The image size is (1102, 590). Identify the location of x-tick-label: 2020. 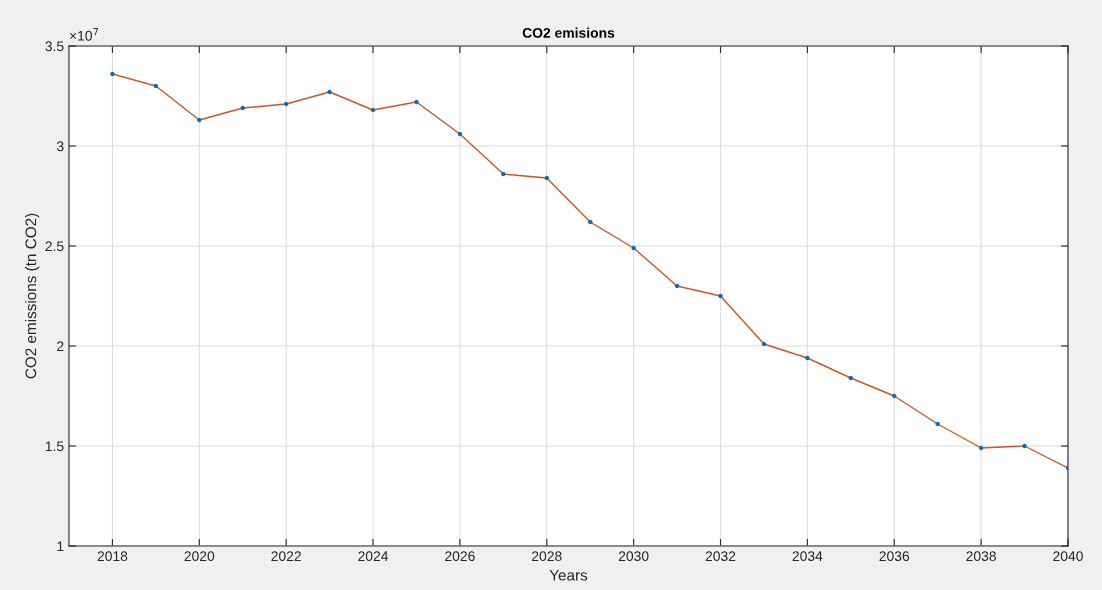
(199, 556).